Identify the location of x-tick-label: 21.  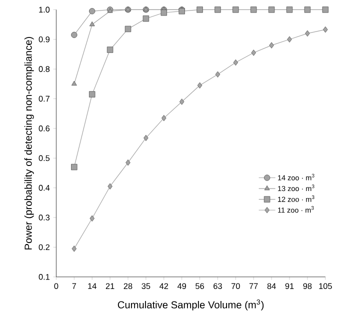
(110, 286).